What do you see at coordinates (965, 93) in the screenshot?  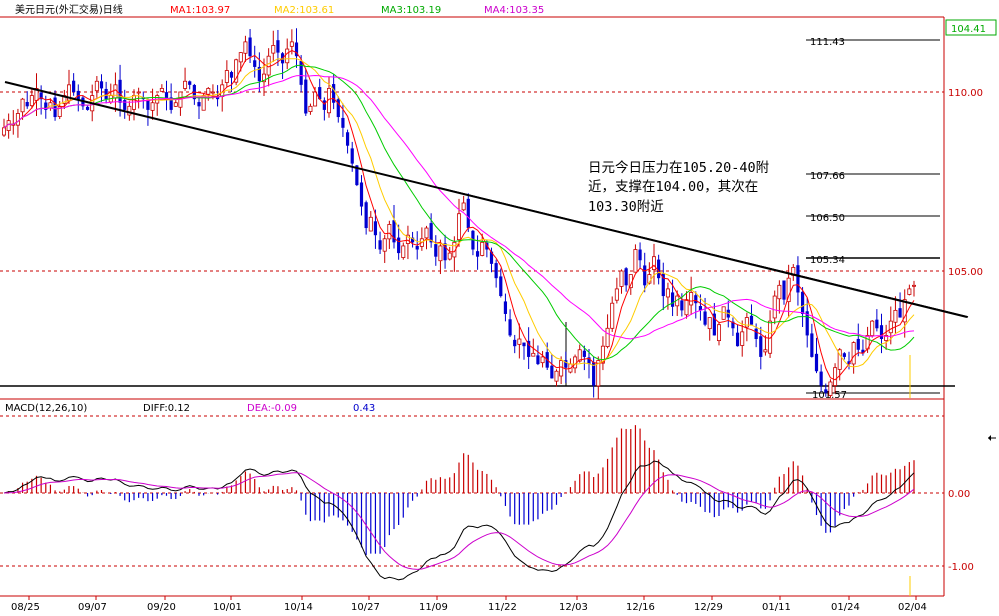 I see `y-tick-110: 110.00` at bounding box center [965, 93].